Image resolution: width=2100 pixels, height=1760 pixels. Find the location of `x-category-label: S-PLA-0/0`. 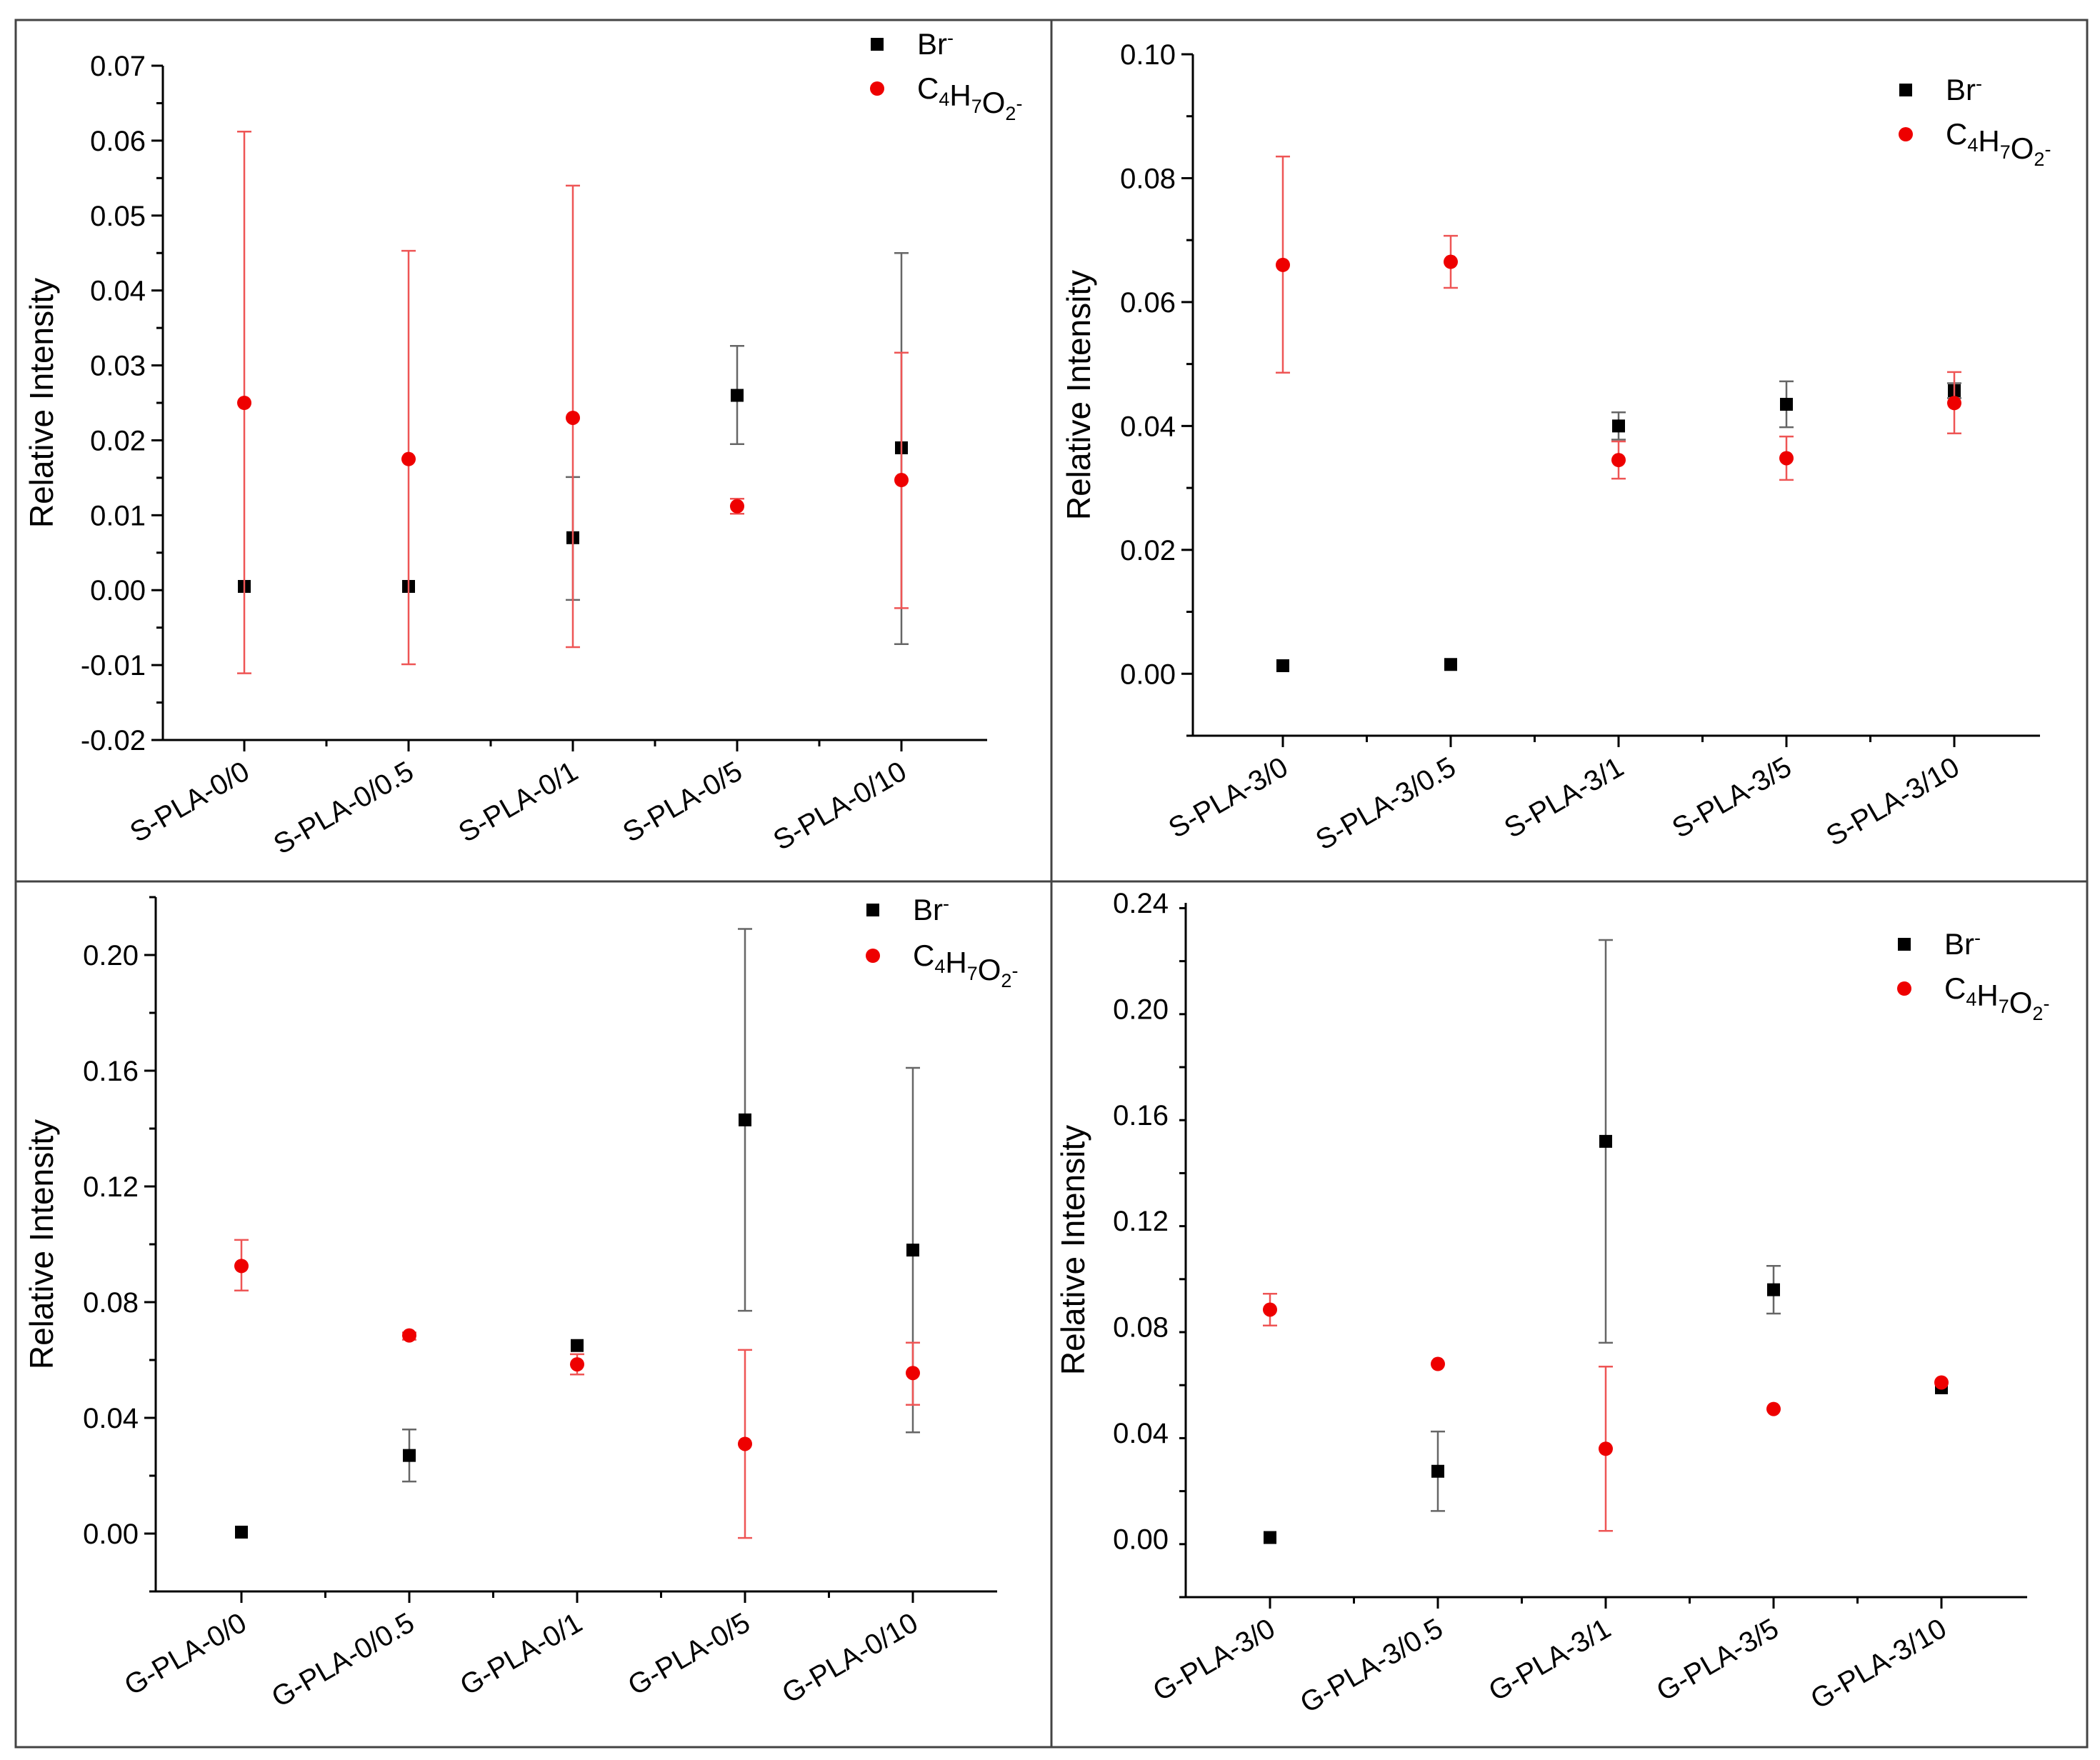

x-category-label: S-PLA-0/0 is located at coordinates (190, 802).